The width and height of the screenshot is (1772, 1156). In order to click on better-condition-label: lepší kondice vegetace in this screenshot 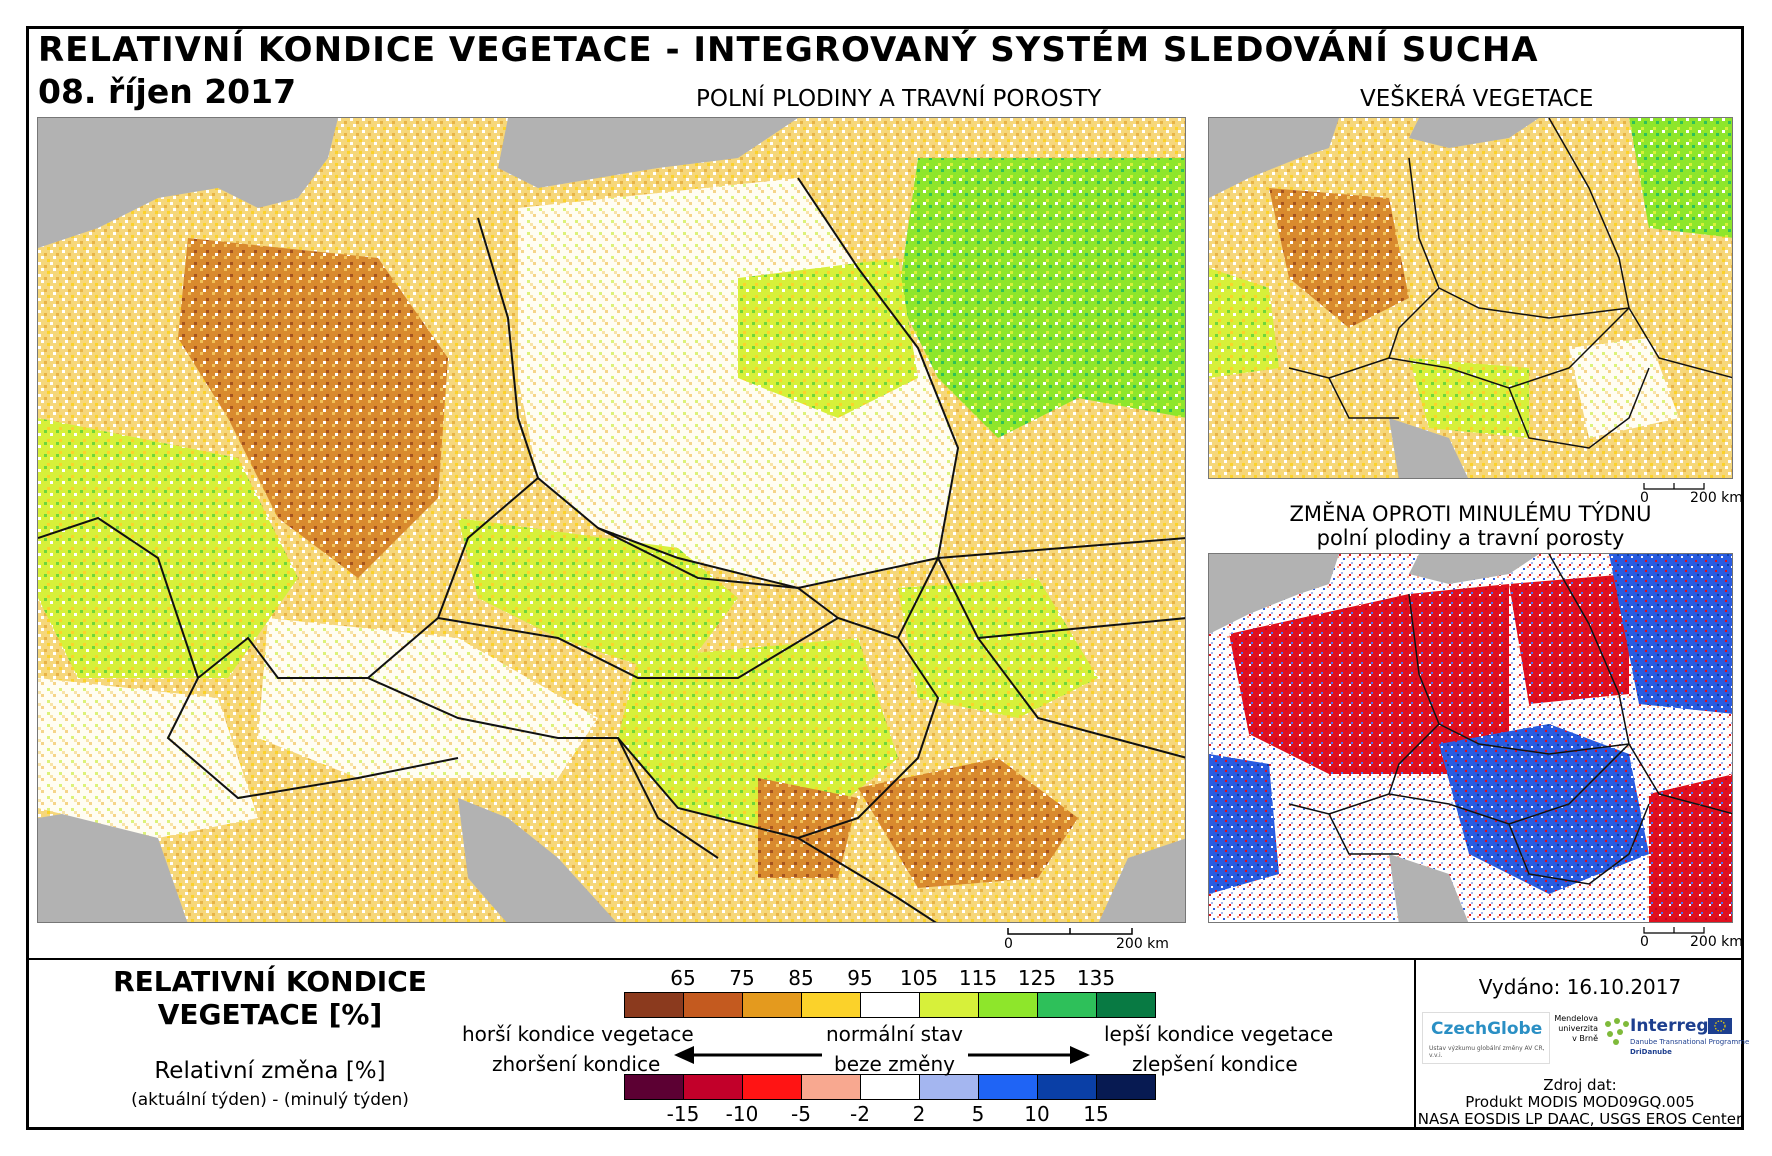, I will do `click(1219, 1034)`.